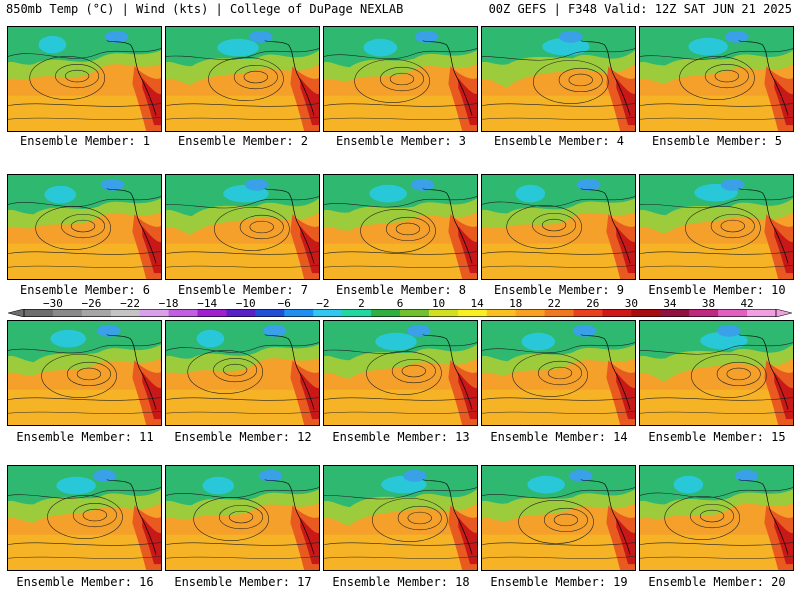 The height and width of the screenshot is (600, 800). I want to click on ensemble-member-label: Ensemble Member: 15, so click(717, 437).